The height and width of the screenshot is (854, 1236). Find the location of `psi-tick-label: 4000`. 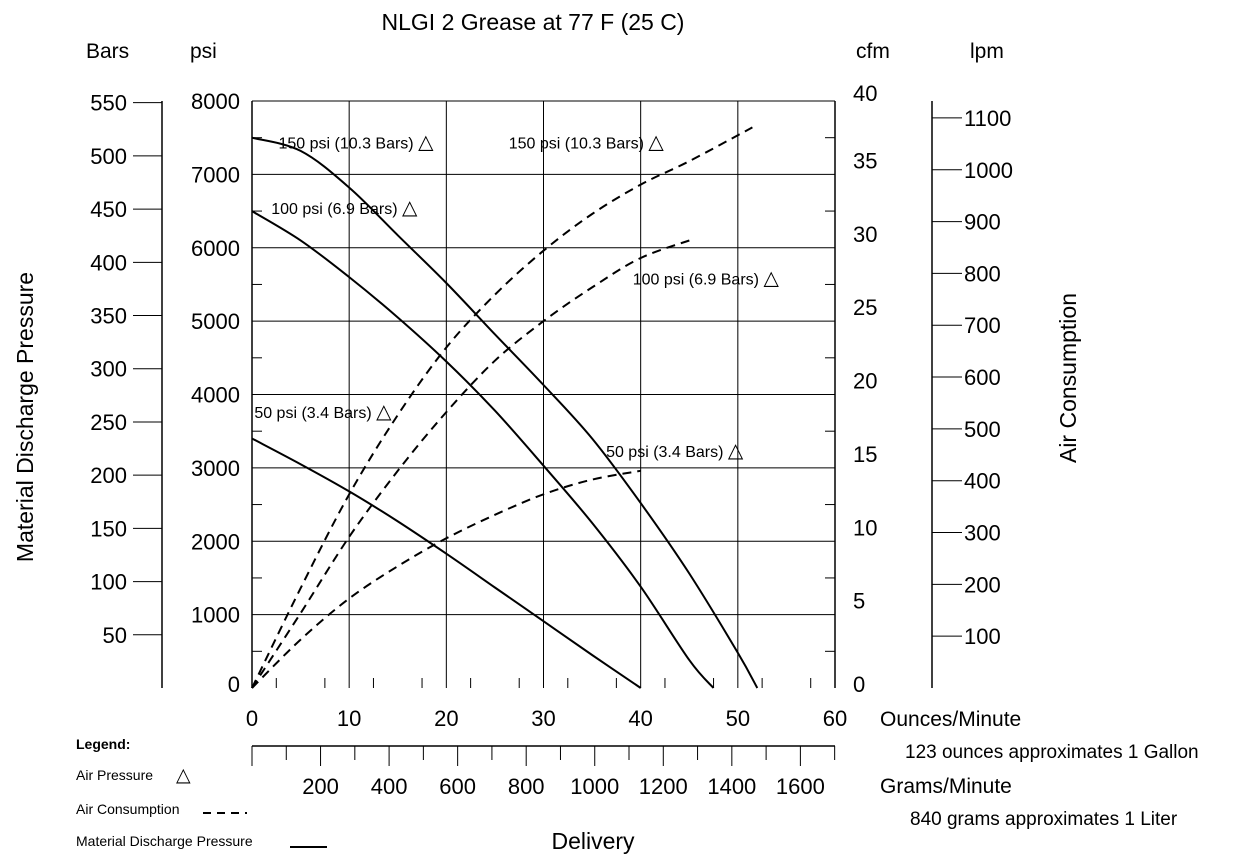

psi-tick-label: 4000 is located at coordinates (215, 395).